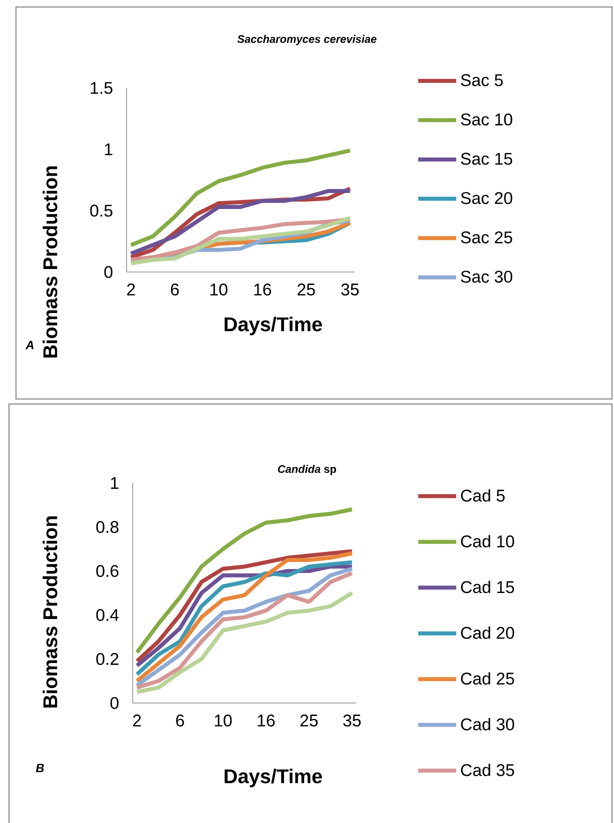 The image size is (614, 823). I want to click on legend-label: Cad 10, so click(487, 541).